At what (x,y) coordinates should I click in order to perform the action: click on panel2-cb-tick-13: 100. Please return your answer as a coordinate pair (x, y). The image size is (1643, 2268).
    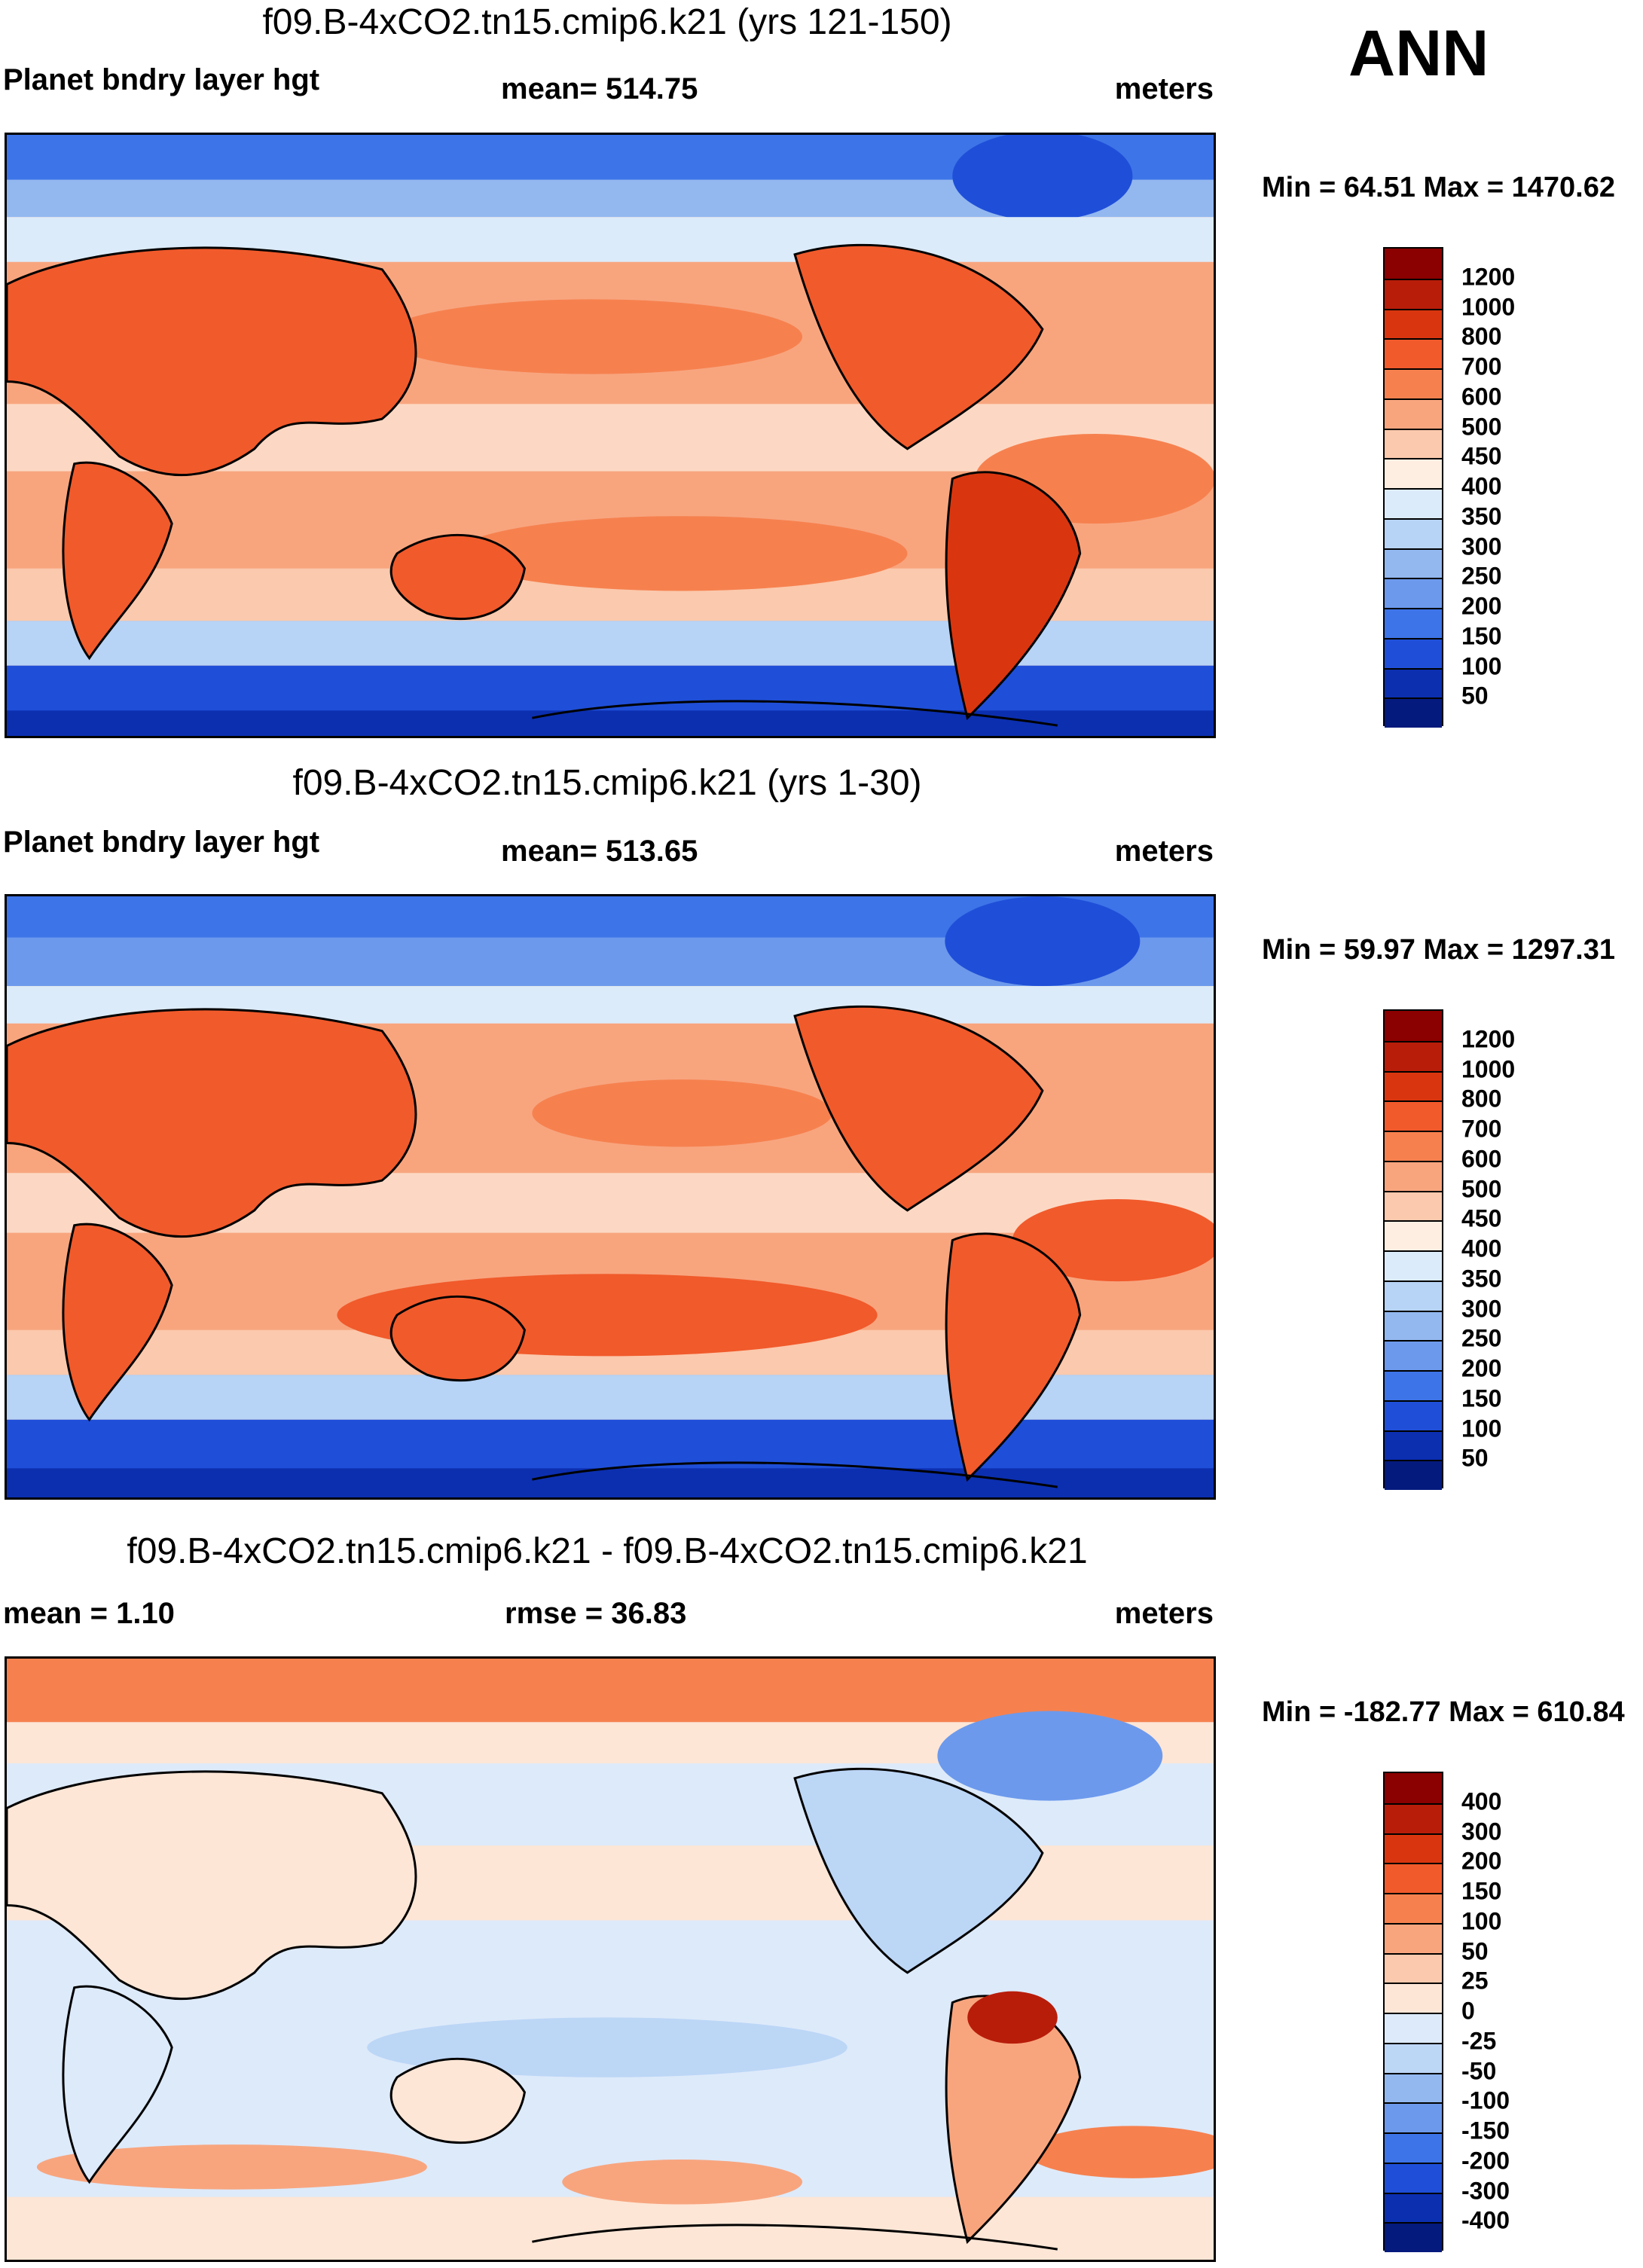
    Looking at the image, I should click on (1481, 1428).